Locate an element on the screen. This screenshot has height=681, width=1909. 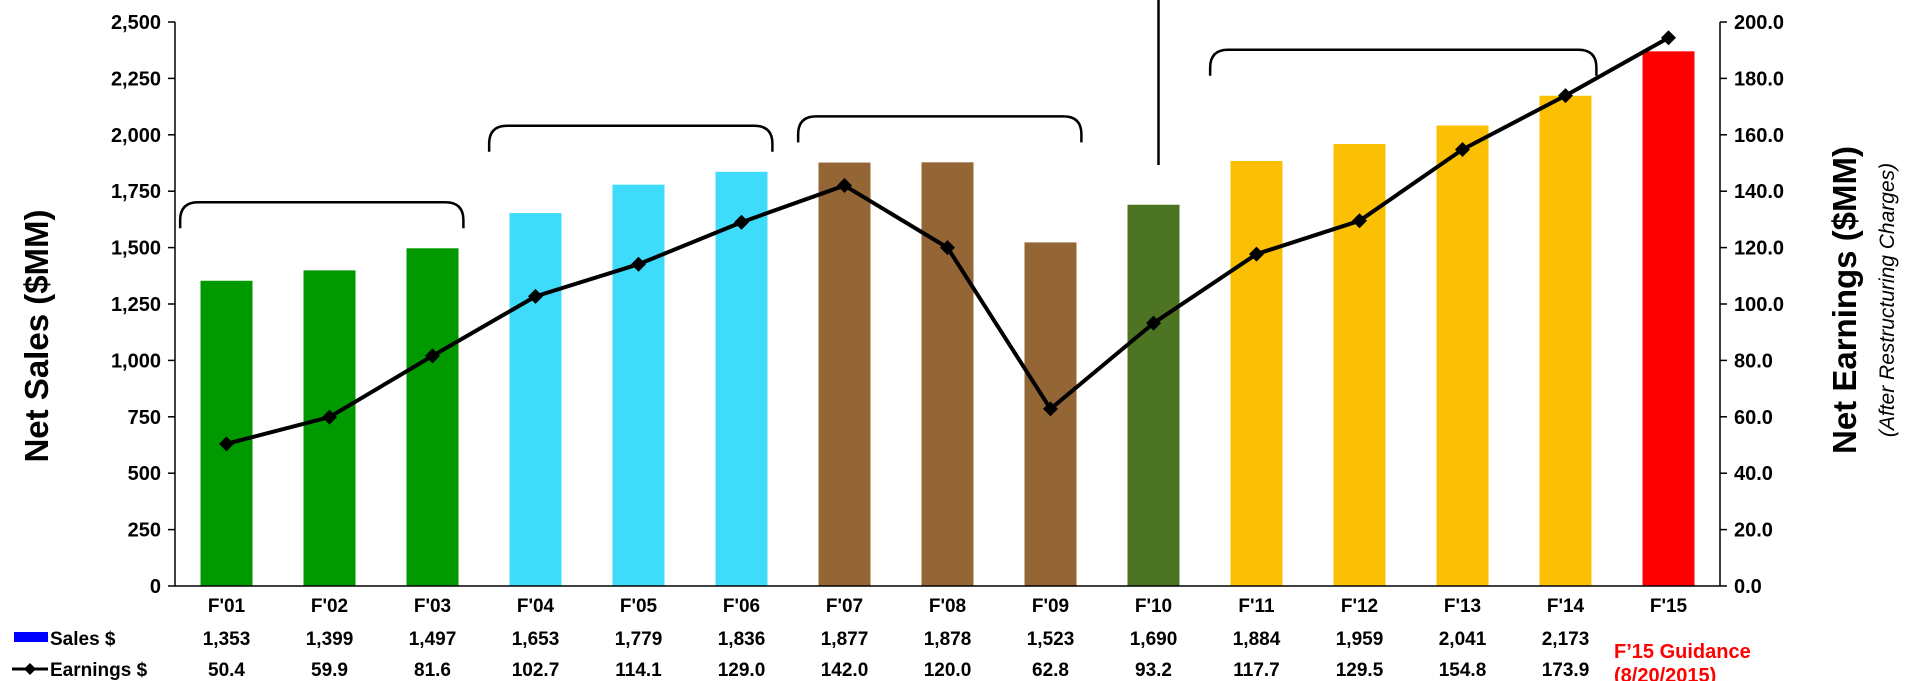
right-tick-label: 180.0 is located at coordinates (1759, 79).